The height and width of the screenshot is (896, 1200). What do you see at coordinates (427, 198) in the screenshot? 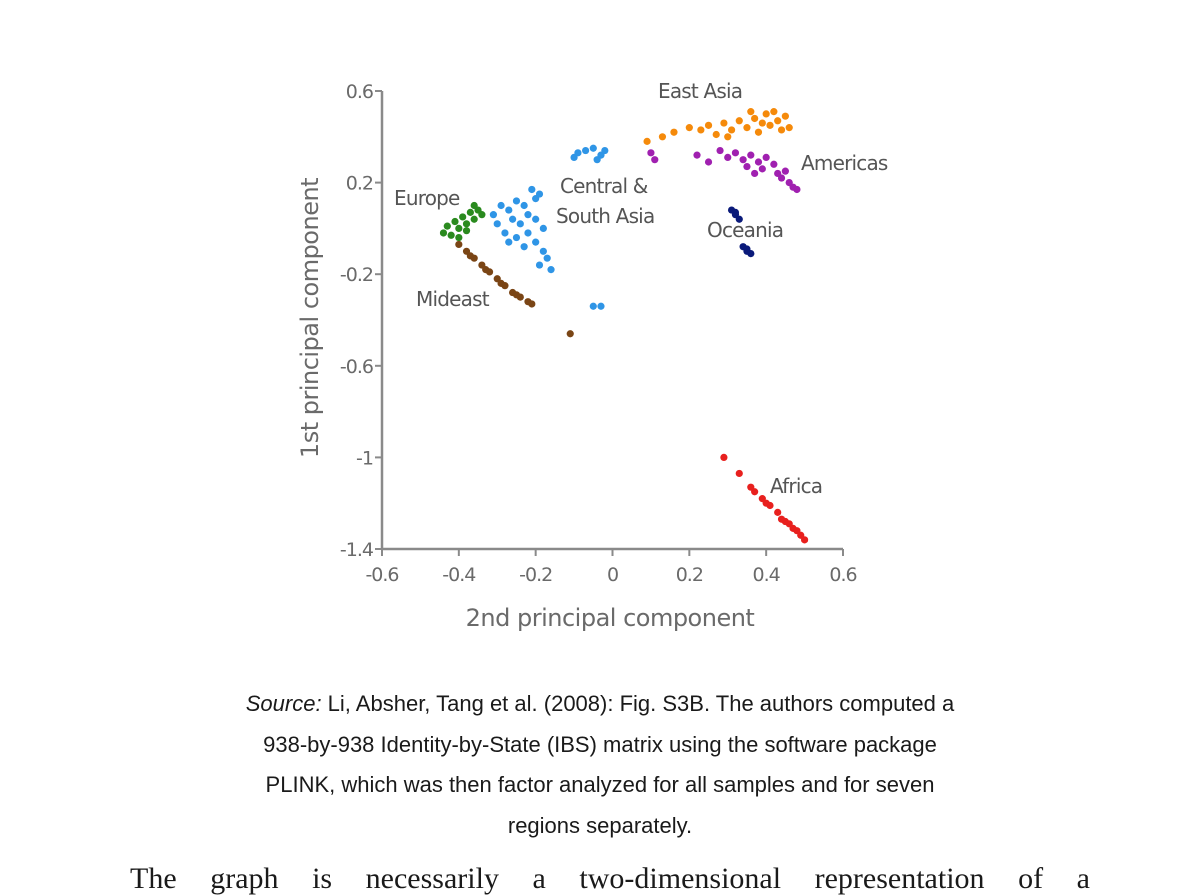
I see `region-label-europe: Europe` at bounding box center [427, 198].